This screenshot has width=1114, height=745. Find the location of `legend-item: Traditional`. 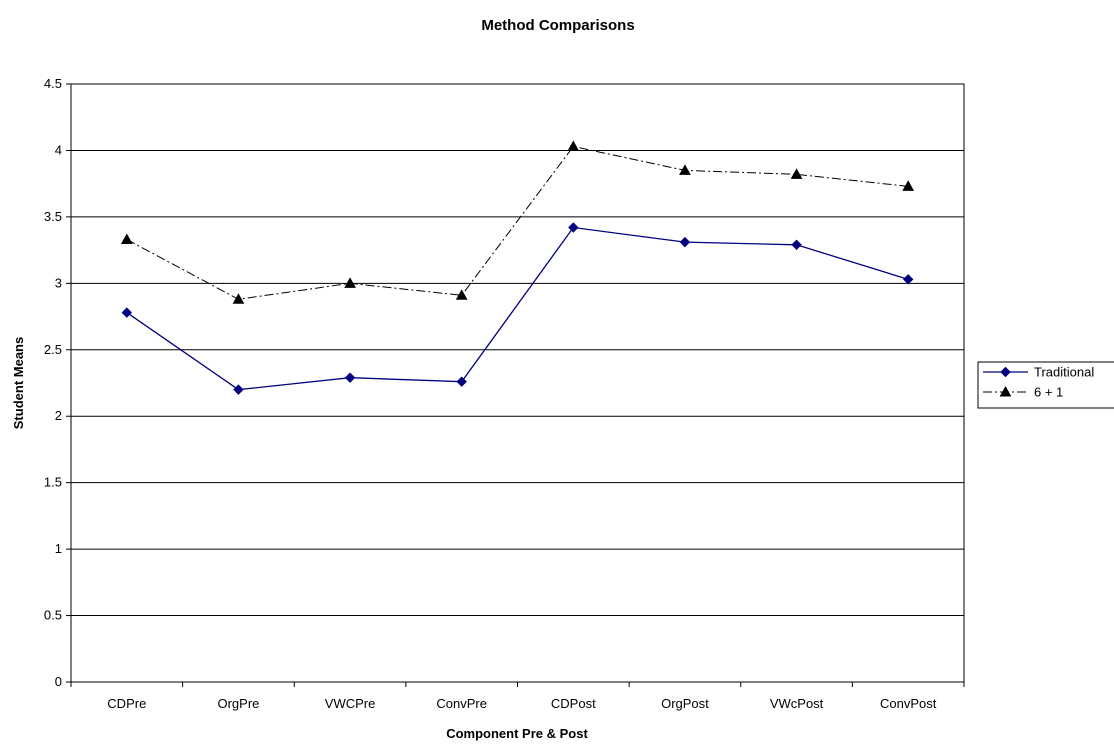

legend-item: Traditional is located at coordinates (1038, 372).